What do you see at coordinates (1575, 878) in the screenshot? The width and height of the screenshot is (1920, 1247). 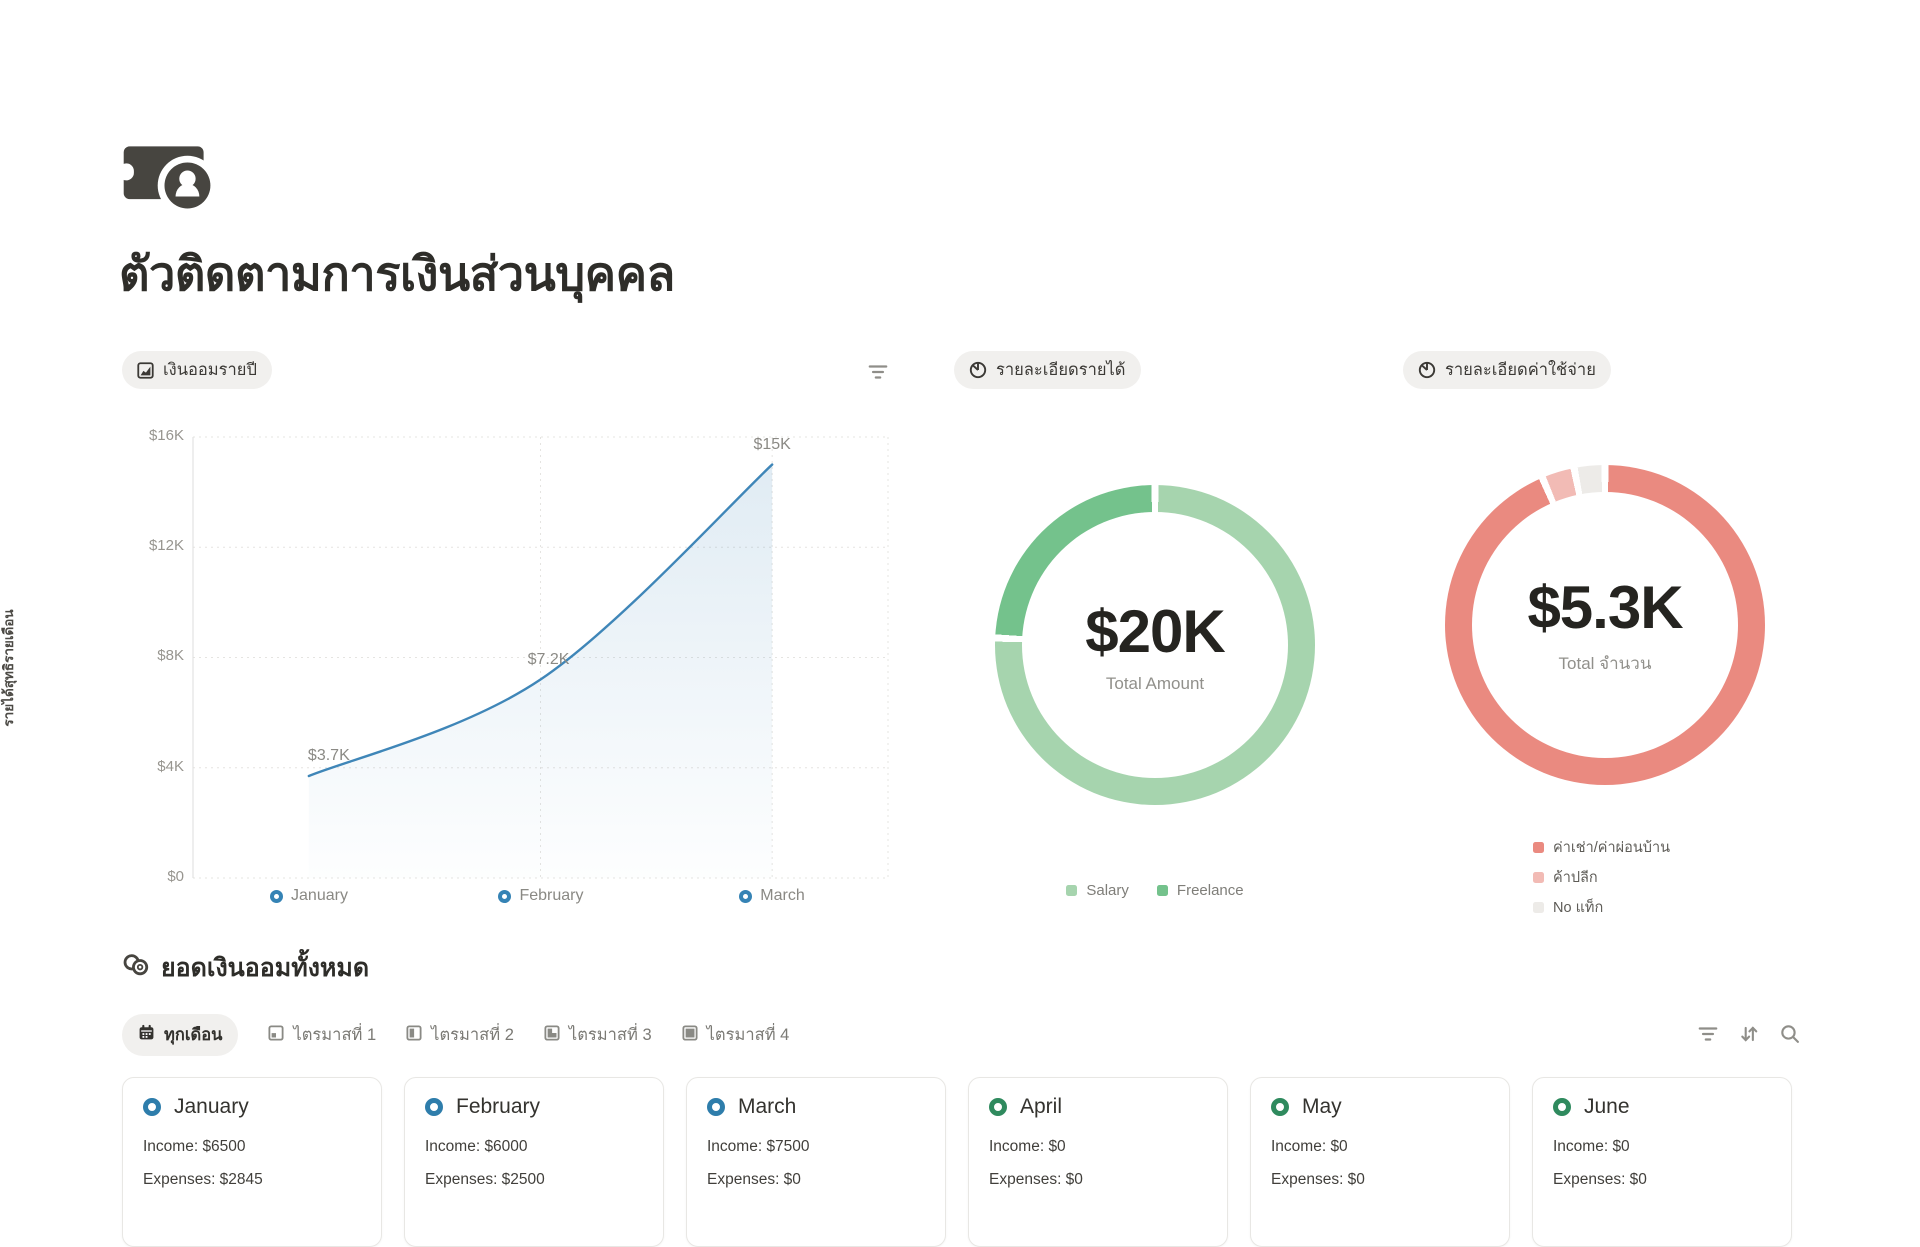 I see `legend-label: ค้าปลีก` at bounding box center [1575, 878].